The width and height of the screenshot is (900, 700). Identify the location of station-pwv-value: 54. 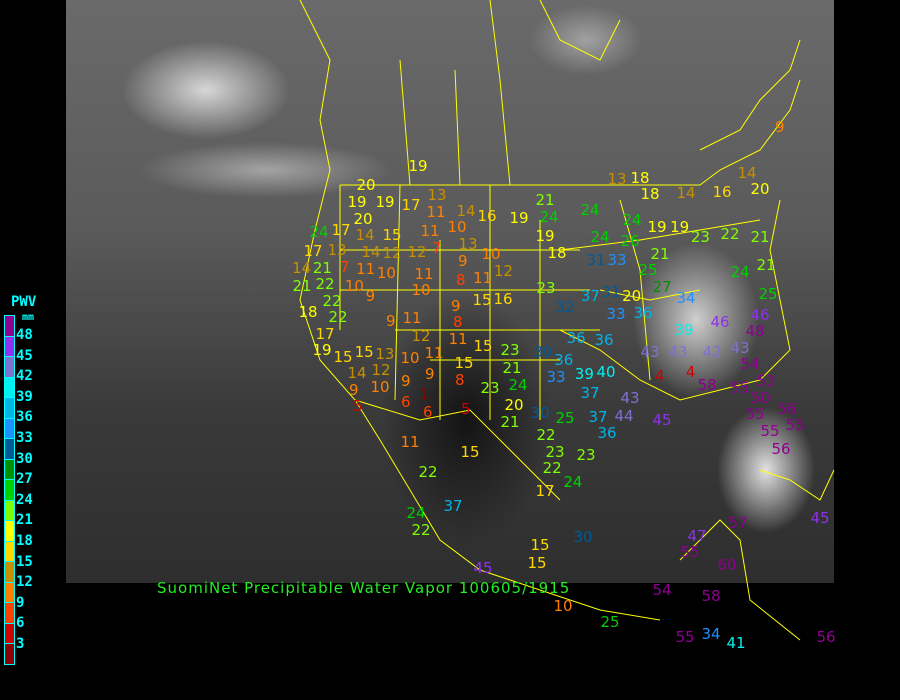
(750, 364).